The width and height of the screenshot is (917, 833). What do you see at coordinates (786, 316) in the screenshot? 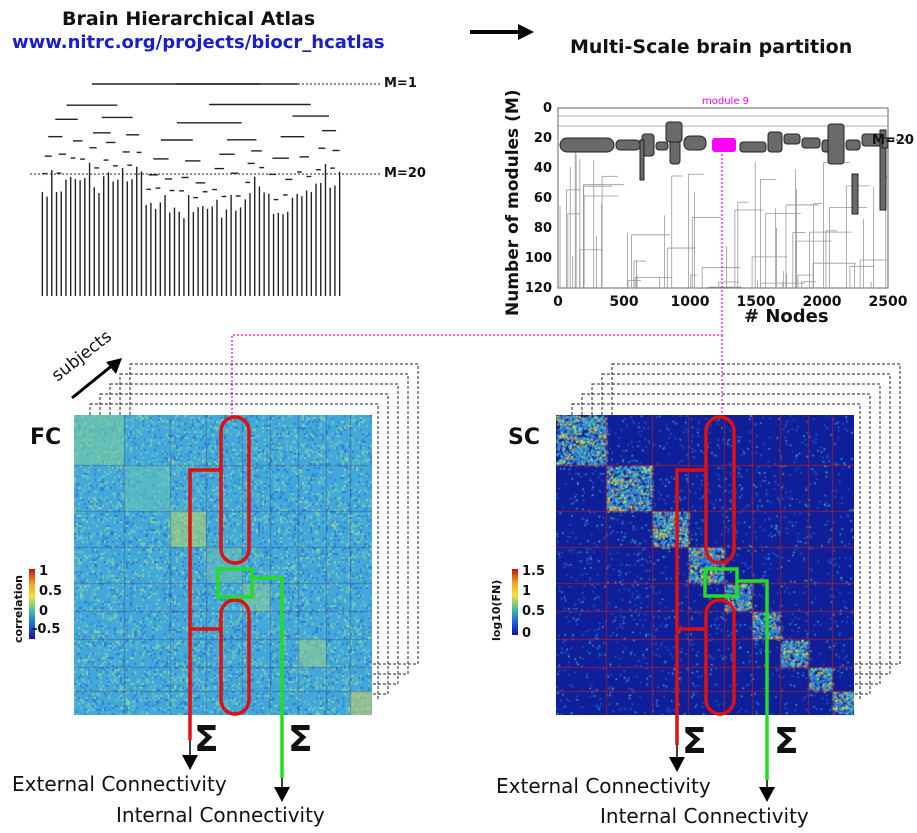
I see `partition-xlabel: # Nodes` at bounding box center [786, 316].